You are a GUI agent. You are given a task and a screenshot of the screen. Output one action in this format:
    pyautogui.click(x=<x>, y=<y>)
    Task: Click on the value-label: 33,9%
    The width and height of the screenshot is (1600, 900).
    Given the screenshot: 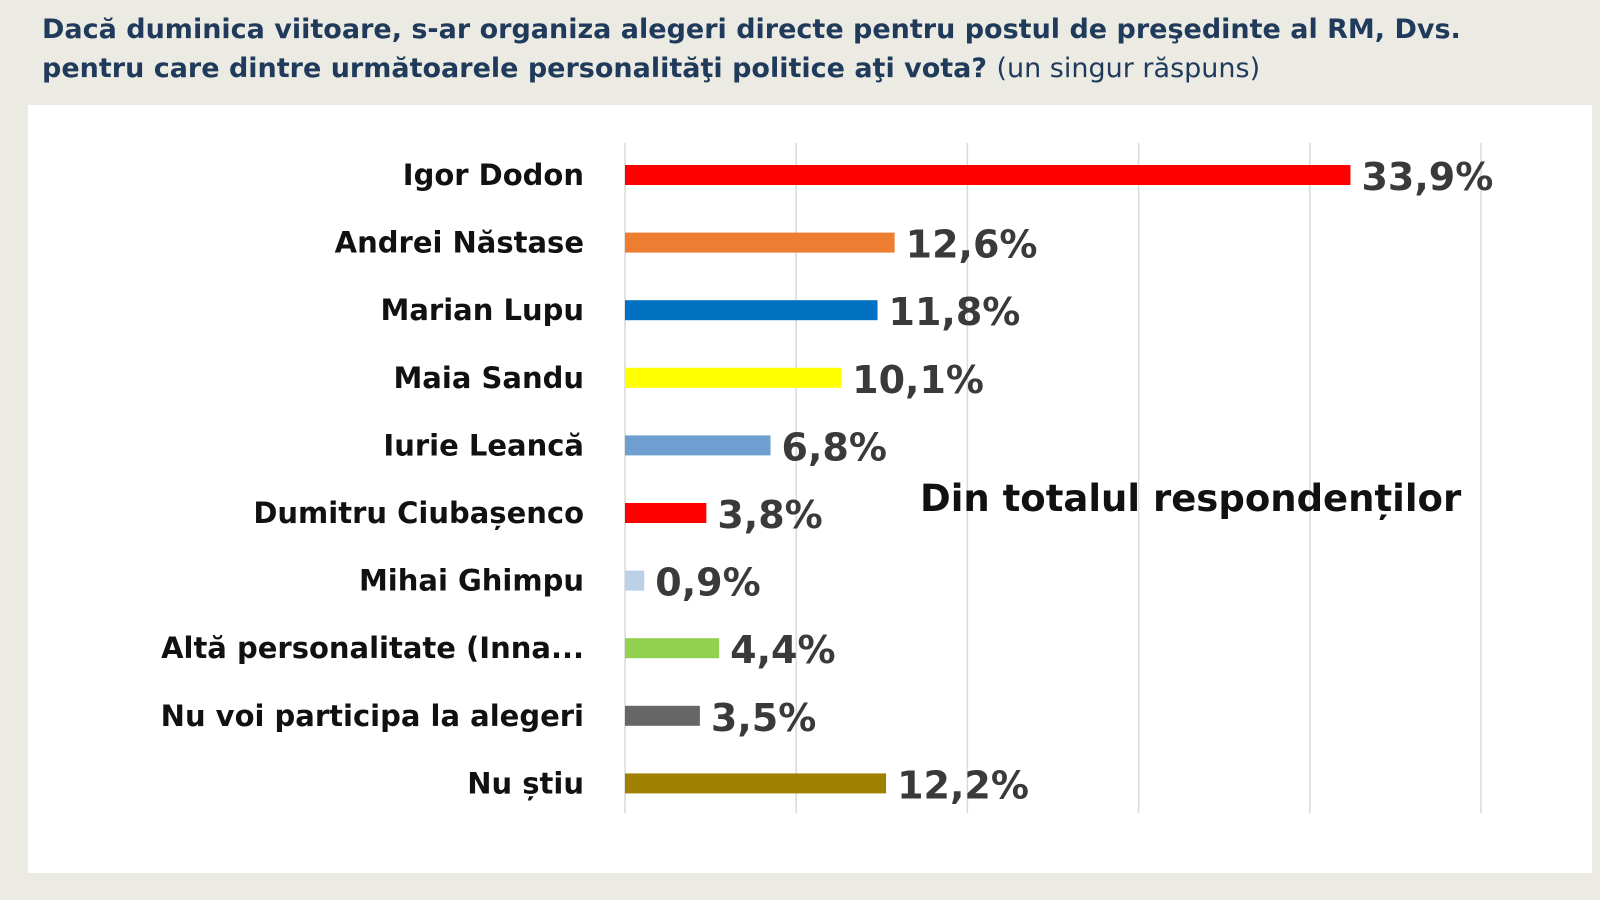 What is the action you would take?
    pyautogui.click(x=1427, y=177)
    